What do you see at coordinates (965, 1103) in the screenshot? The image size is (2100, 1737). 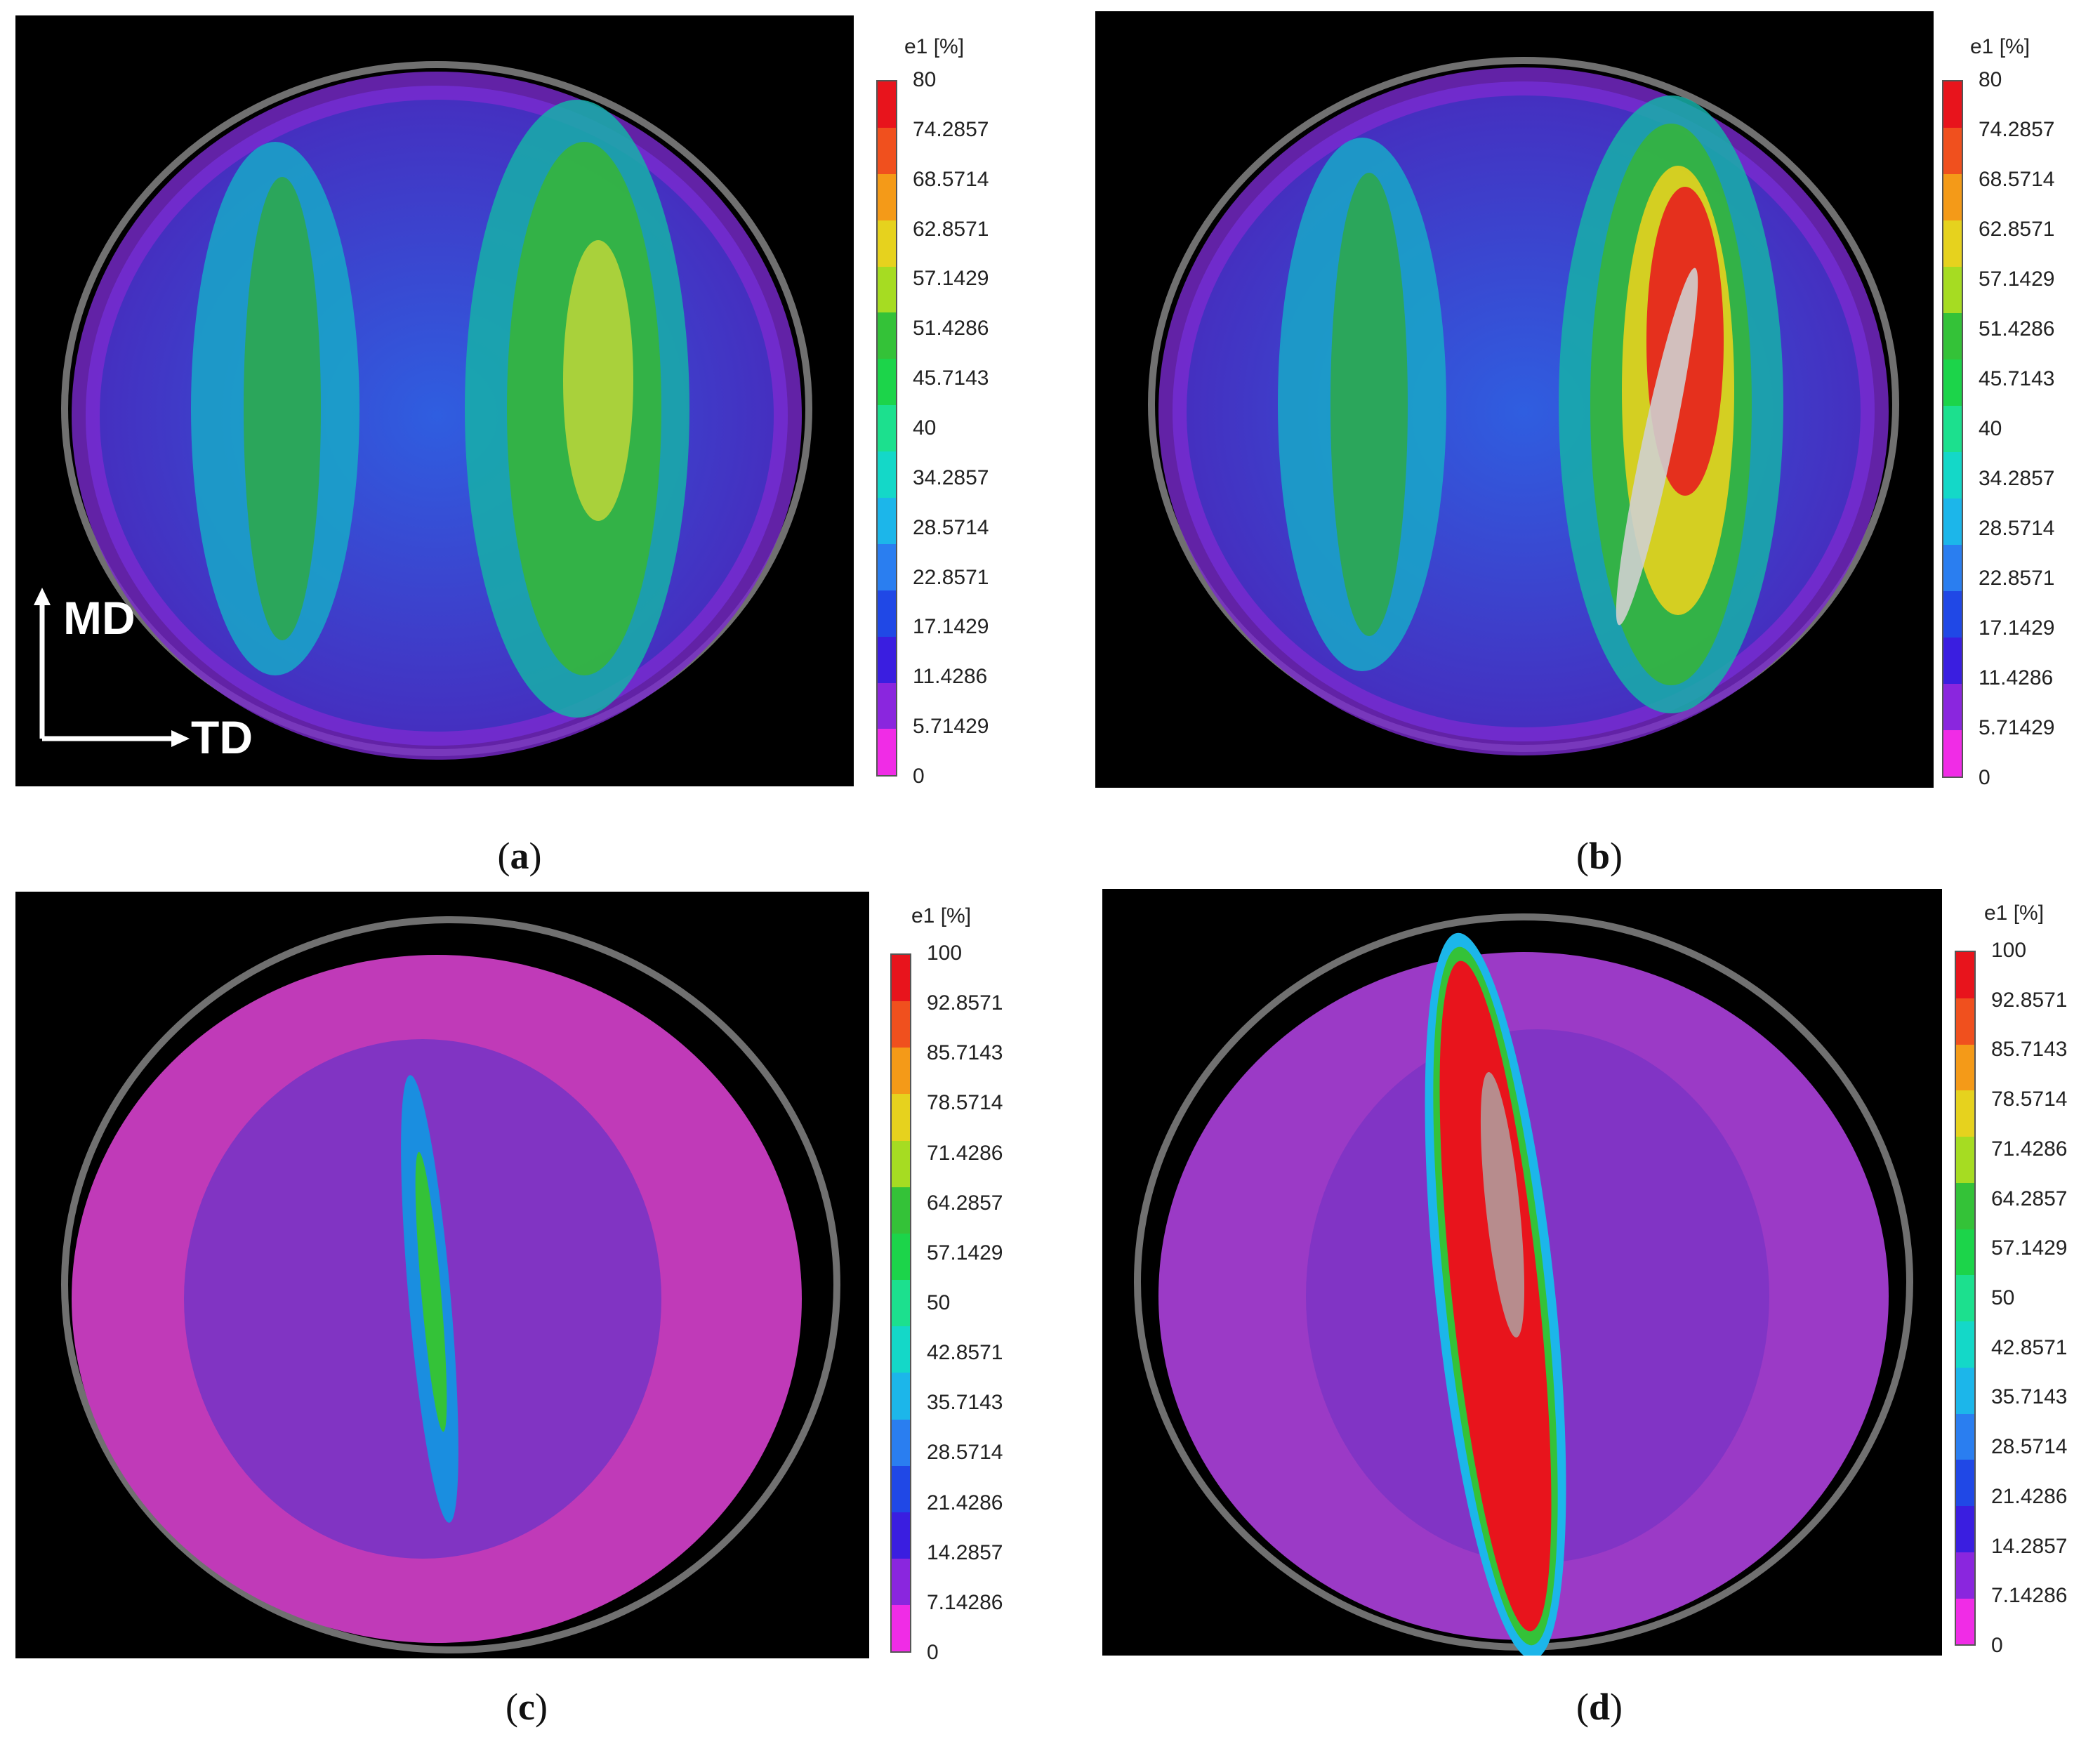 I see `tick-c-3: 78.5714` at bounding box center [965, 1103].